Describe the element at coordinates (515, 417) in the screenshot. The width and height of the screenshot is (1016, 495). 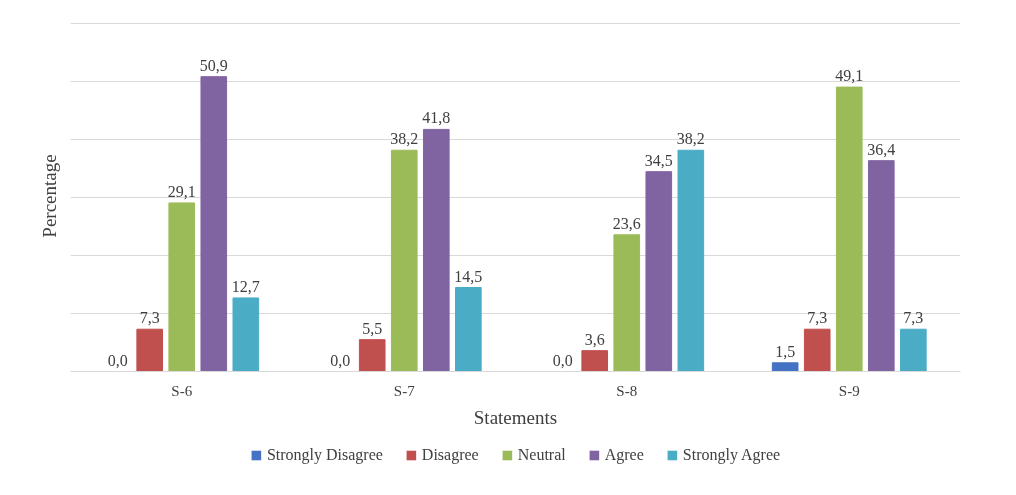
I see `x-axis-title: Statements` at that location.